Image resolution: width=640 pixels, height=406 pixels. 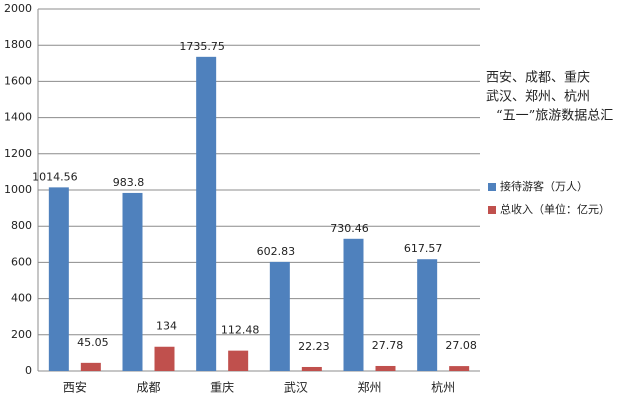 I want to click on y-tick-label: 1400, so click(x=18, y=117).